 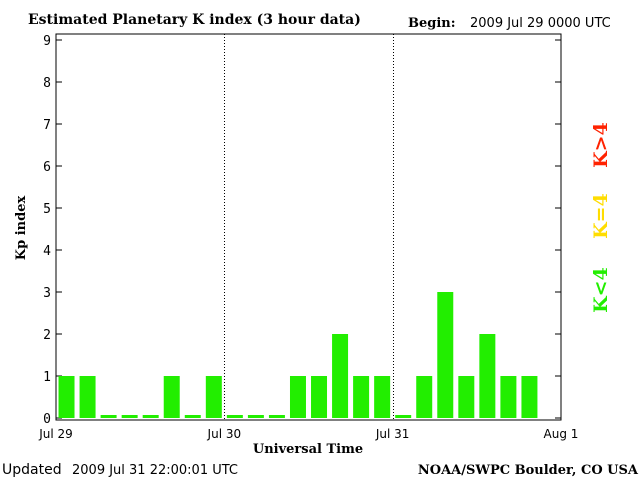 What do you see at coordinates (561, 434) in the screenshot?
I see `x-tick-label: Aug 1` at bounding box center [561, 434].